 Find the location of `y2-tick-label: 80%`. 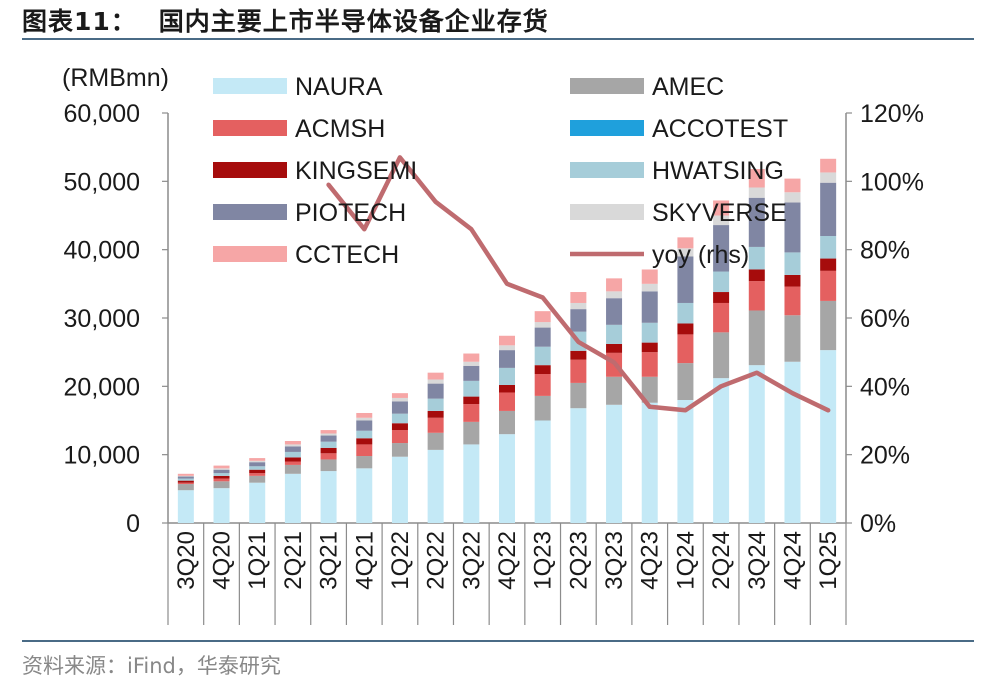

y2-tick-label: 80% is located at coordinates (885, 251).